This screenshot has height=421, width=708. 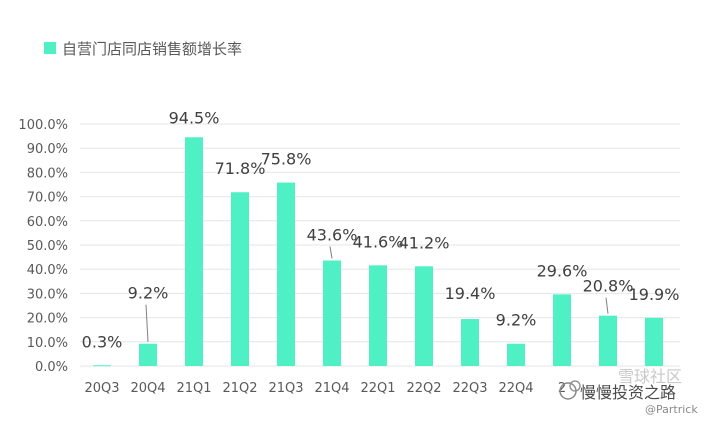 What do you see at coordinates (47, 270) in the screenshot?
I see `y-tick-label: 40.0%` at bounding box center [47, 270].